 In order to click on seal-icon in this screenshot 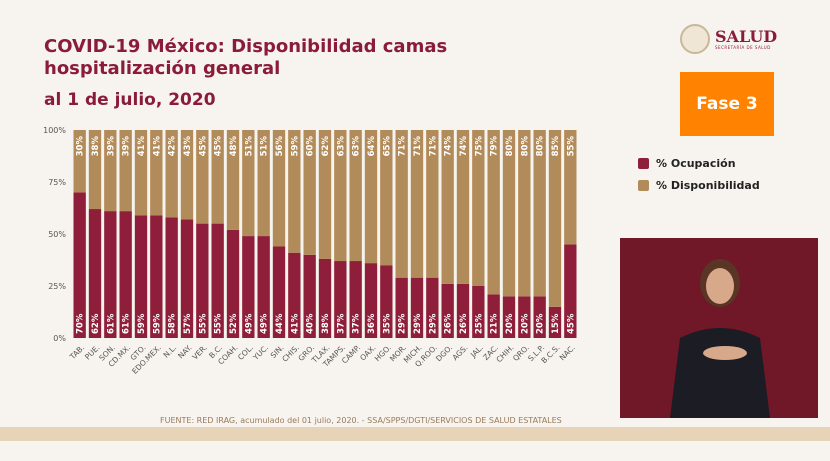, I will do `click(695, 39)`.